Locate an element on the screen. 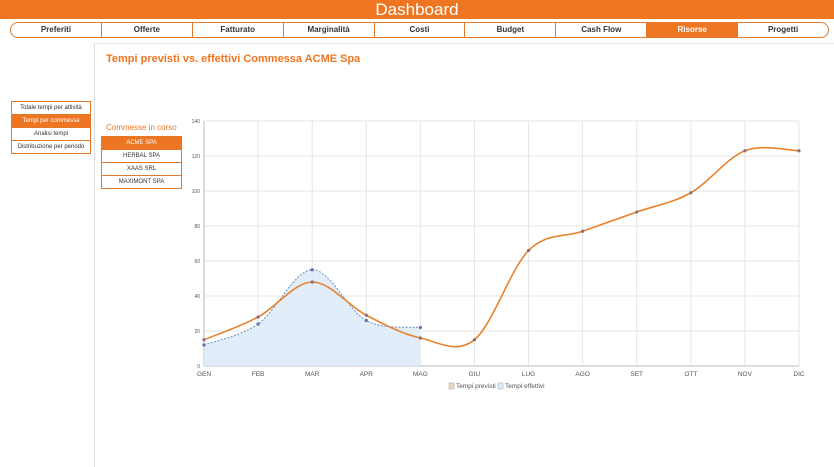  tab-preferiti: Preferiti is located at coordinates (56, 29).